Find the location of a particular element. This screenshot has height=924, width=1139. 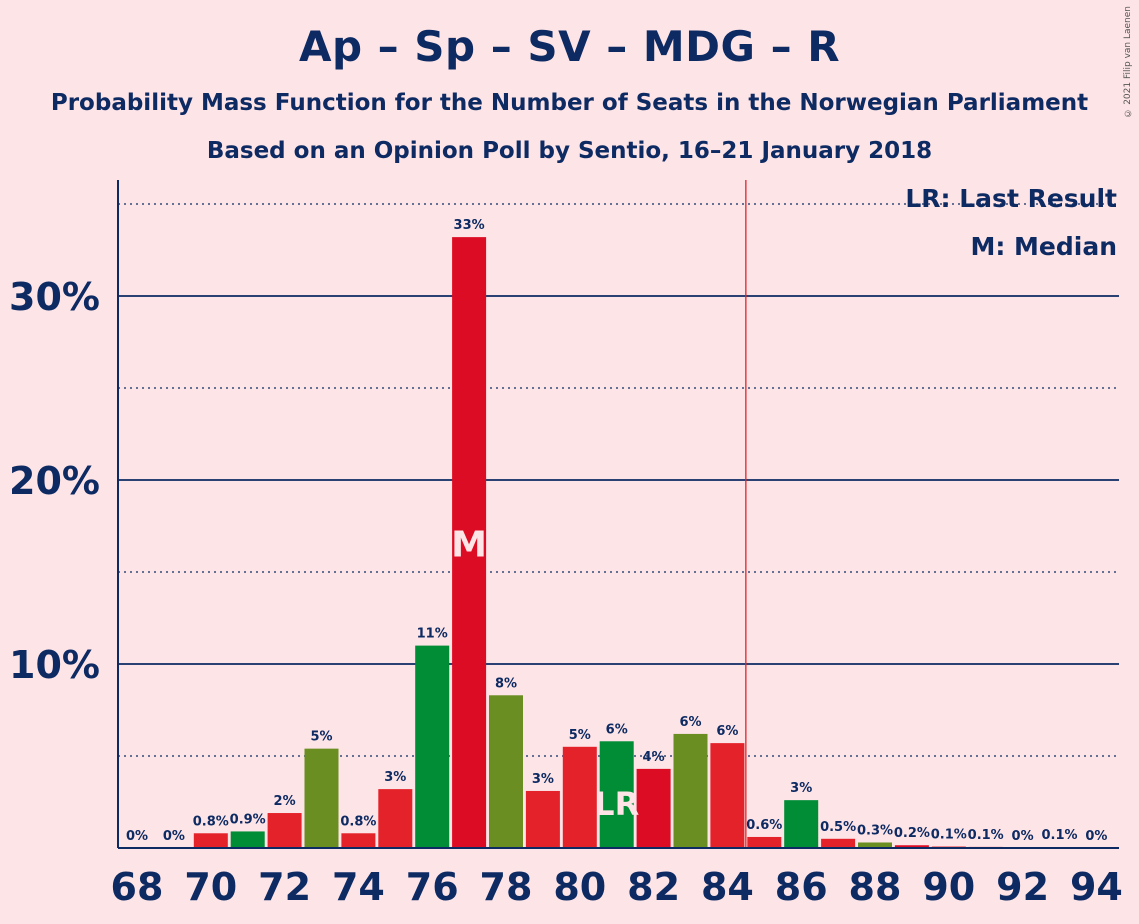

x-tick-label: 76 is located at coordinates (432, 887).